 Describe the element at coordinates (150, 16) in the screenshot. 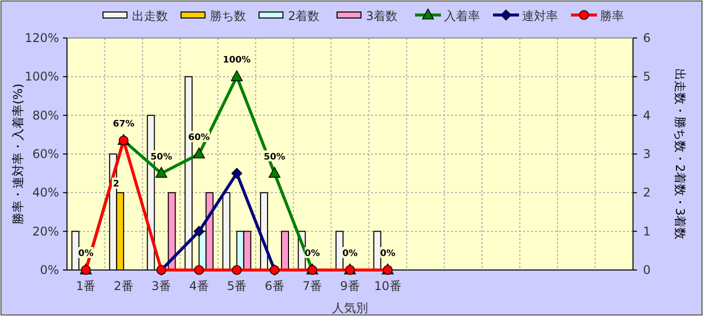

I see `legend-label: 出走数` at that location.